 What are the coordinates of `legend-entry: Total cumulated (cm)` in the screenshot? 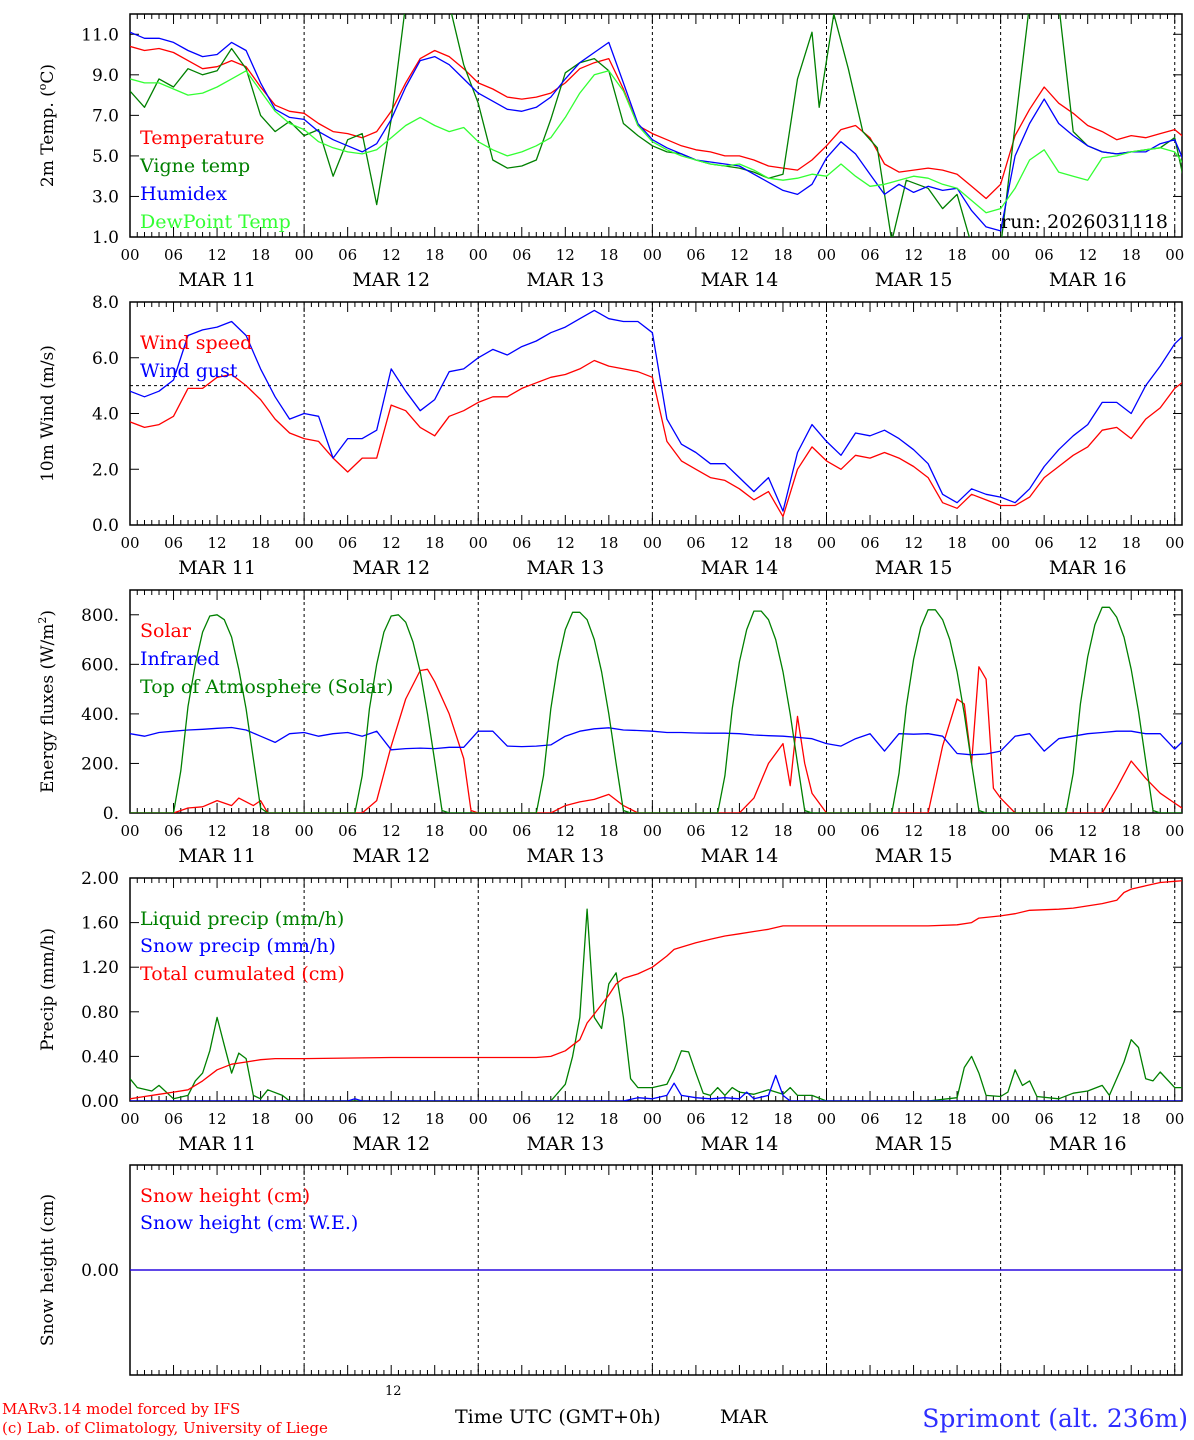 It's located at (242, 974).